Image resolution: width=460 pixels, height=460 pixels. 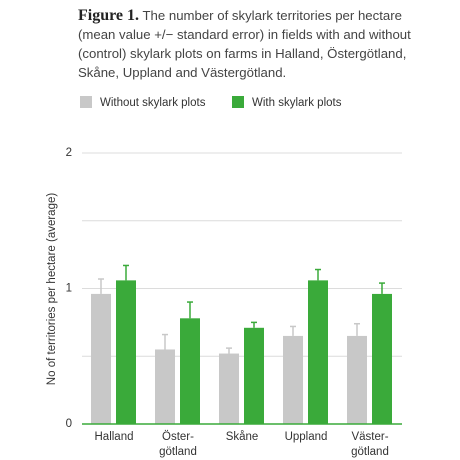 What do you see at coordinates (306, 437) in the screenshot?
I see `x-tick-label: Uppland` at bounding box center [306, 437].